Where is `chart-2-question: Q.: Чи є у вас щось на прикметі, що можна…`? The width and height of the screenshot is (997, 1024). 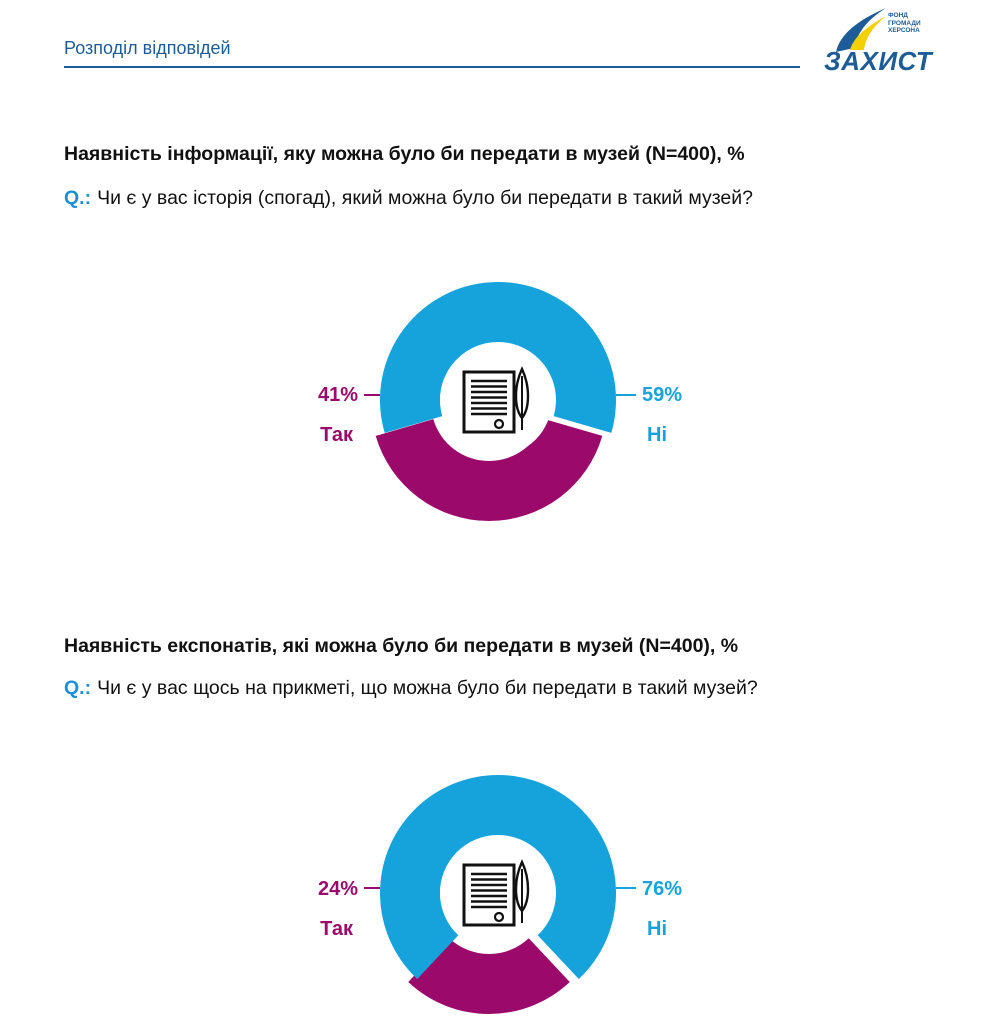 chart-2-question: Q.: Чи є у вас щось на прикметі, що можна… is located at coordinates (411, 688).